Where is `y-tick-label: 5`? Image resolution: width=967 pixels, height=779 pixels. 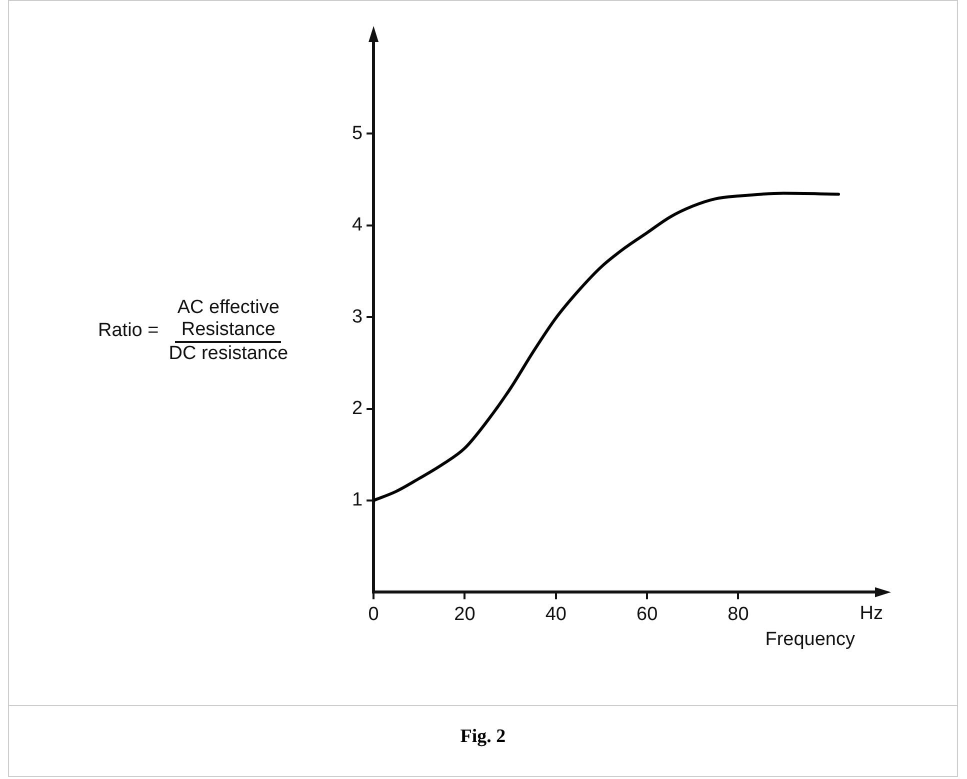
y-tick-label: 5 is located at coordinates (357, 133).